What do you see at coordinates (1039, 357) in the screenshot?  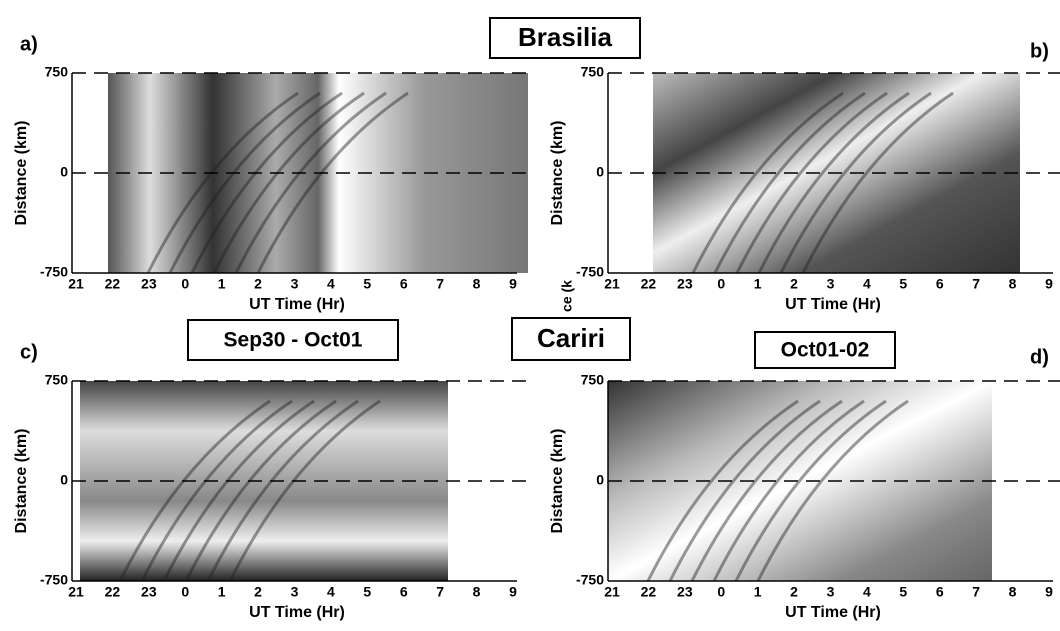 I see `panel-letter: d)` at bounding box center [1039, 357].